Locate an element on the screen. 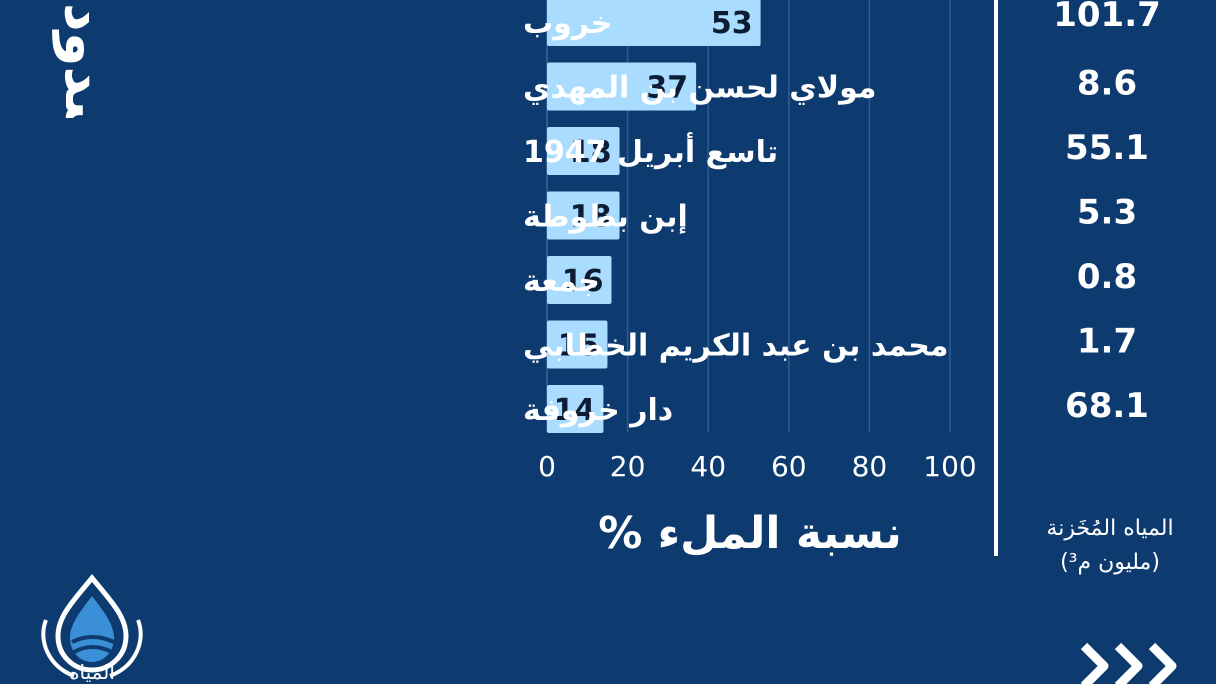 The height and width of the screenshot is (684, 1216). dam-name-label: إبن بطوطة is located at coordinates (605, 217).